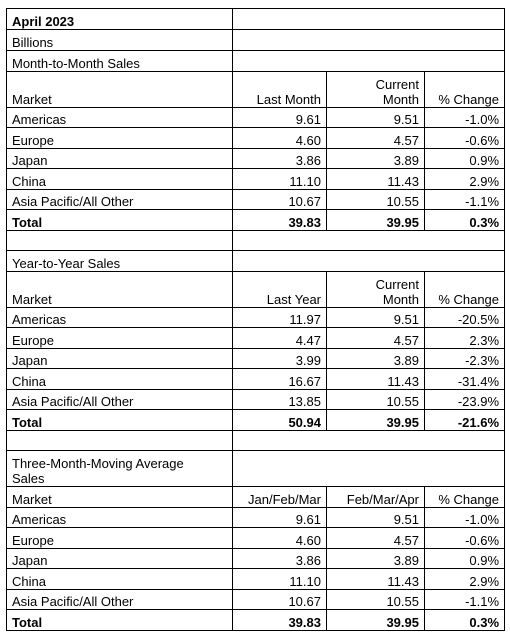 The width and height of the screenshot is (510, 634). What do you see at coordinates (469, 299) in the screenshot?
I see `column-header-text: % Change` at bounding box center [469, 299].